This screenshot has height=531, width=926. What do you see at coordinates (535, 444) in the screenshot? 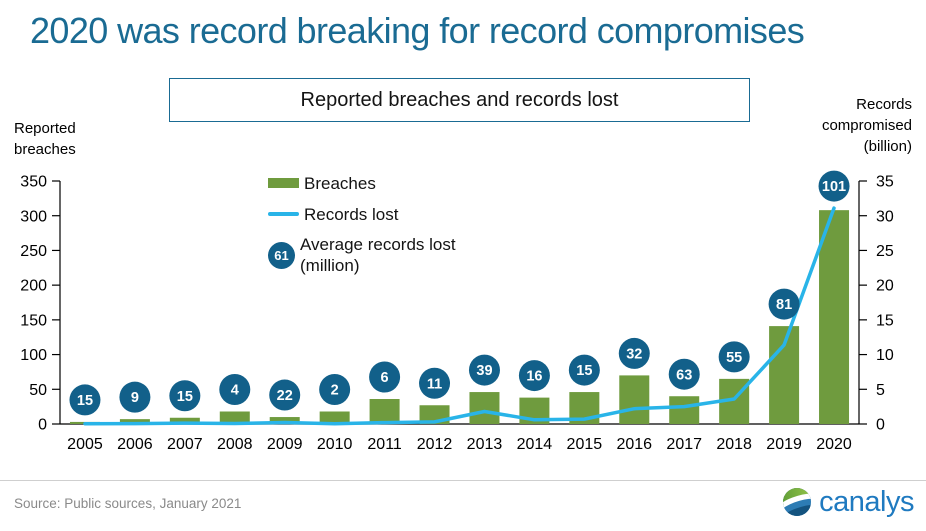
I see `x-tick-label-2014: 2014` at bounding box center [535, 444].